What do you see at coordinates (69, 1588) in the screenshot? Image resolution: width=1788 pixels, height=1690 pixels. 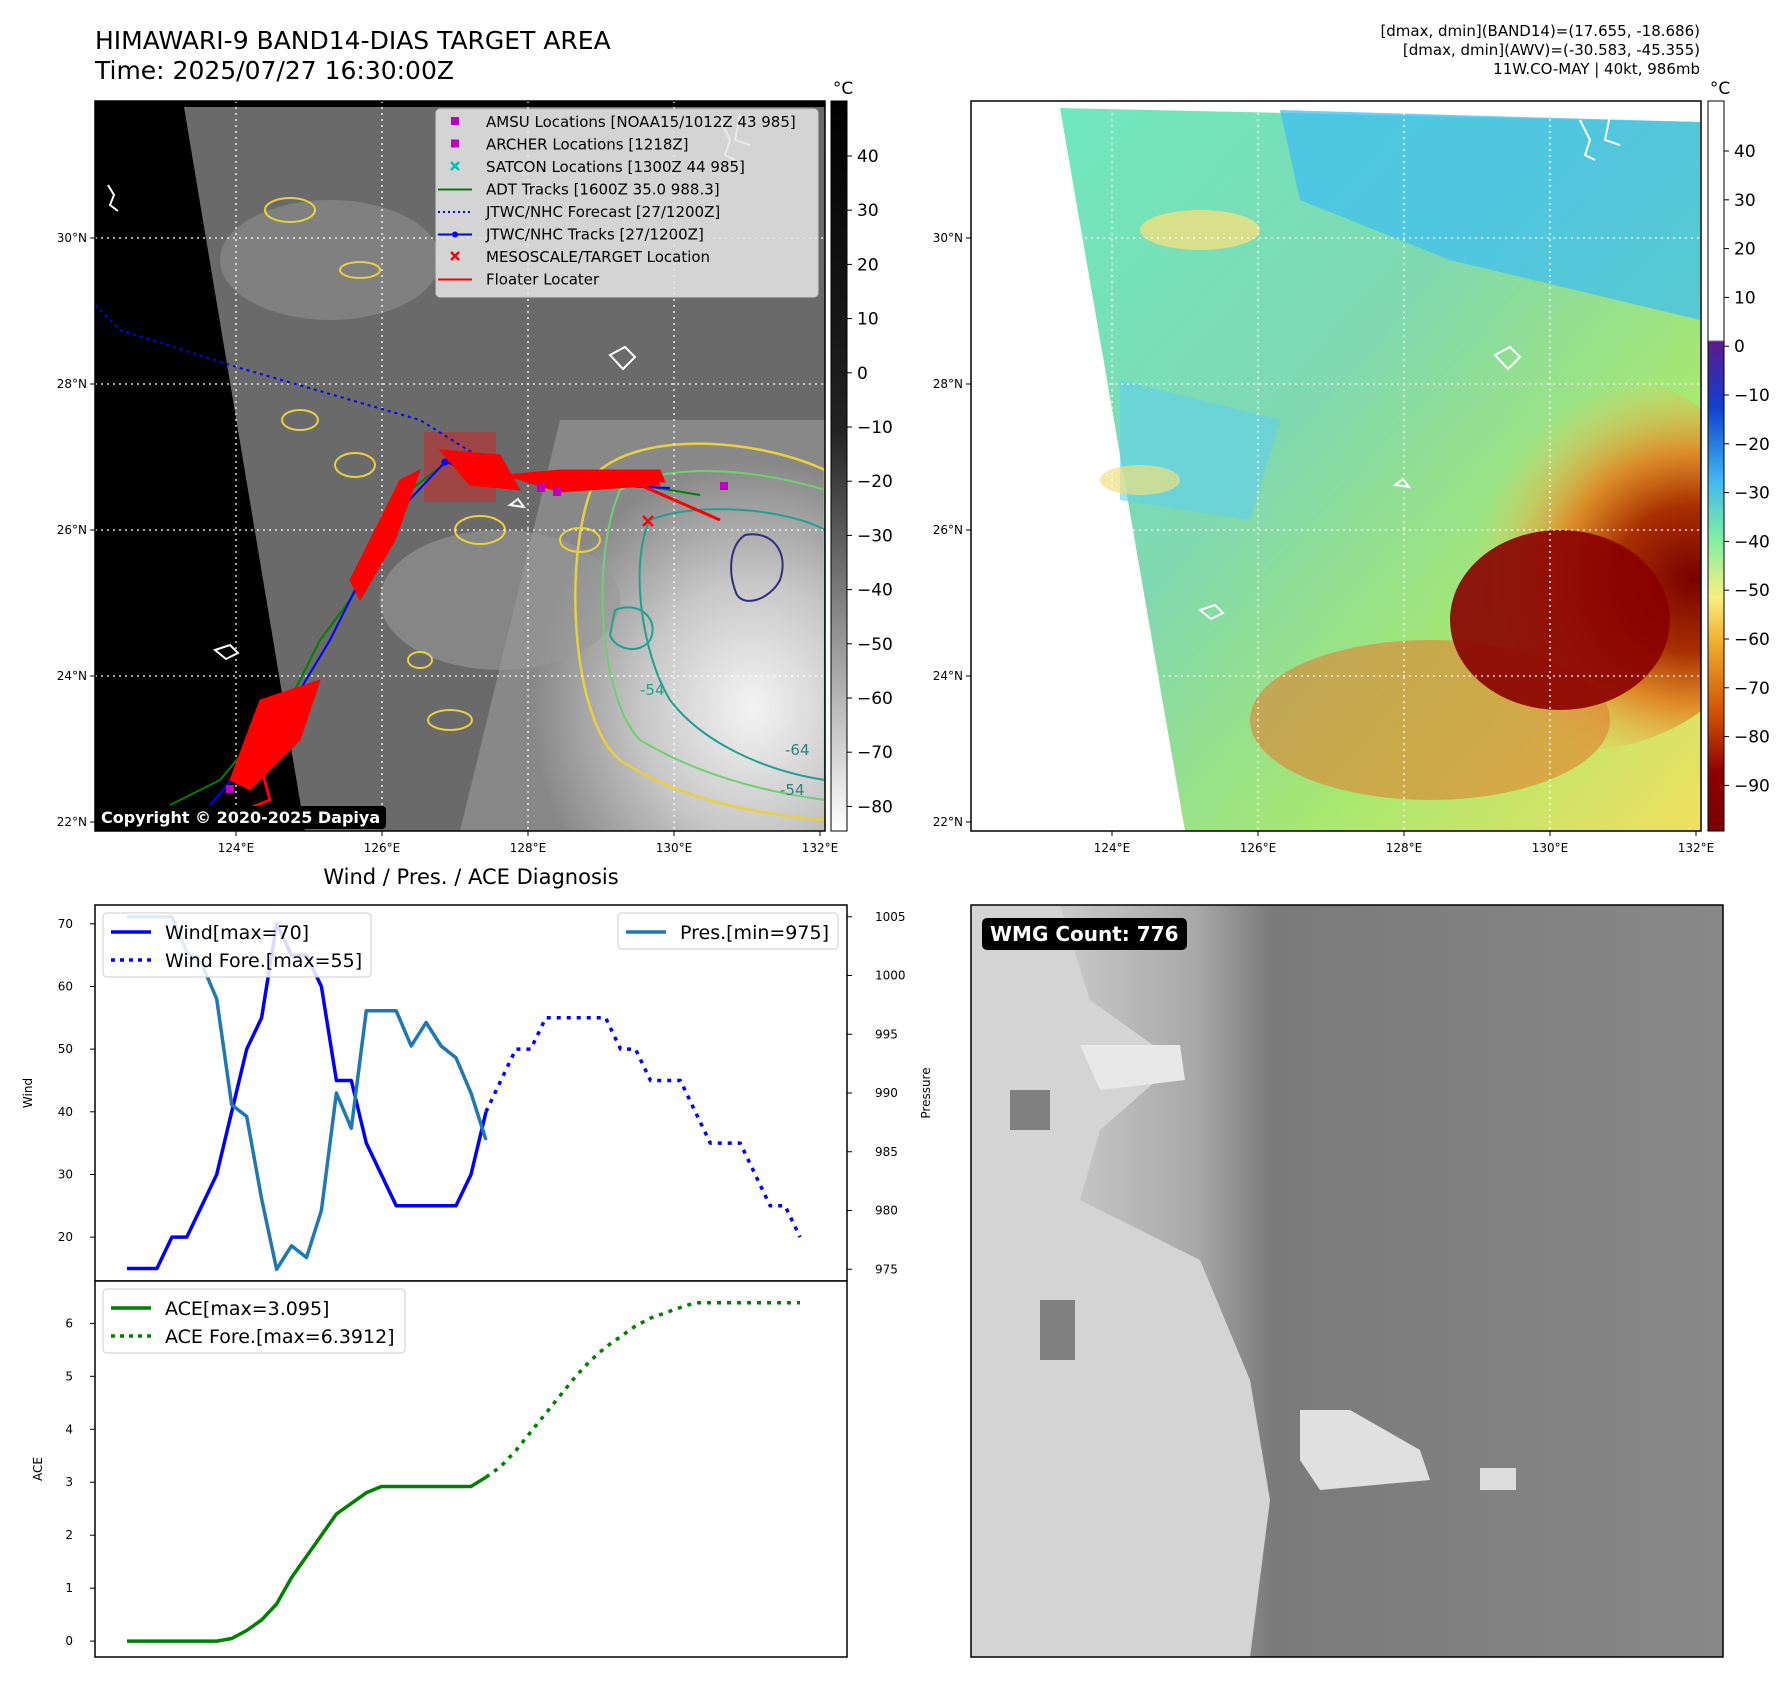 I see `y-tick-label: 1` at bounding box center [69, 1588].